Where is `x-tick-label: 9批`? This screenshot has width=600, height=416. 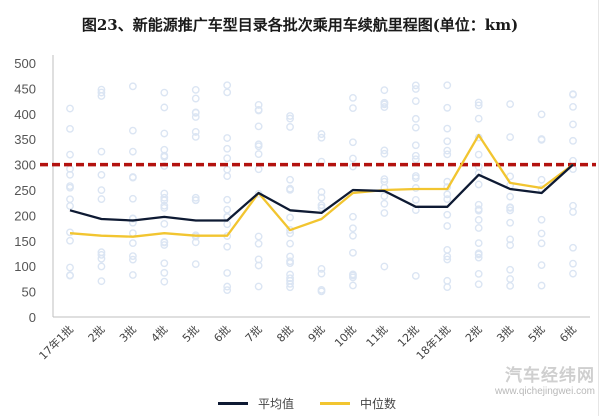 x-tick-label: 9批 is located at coordinates (316, 333).